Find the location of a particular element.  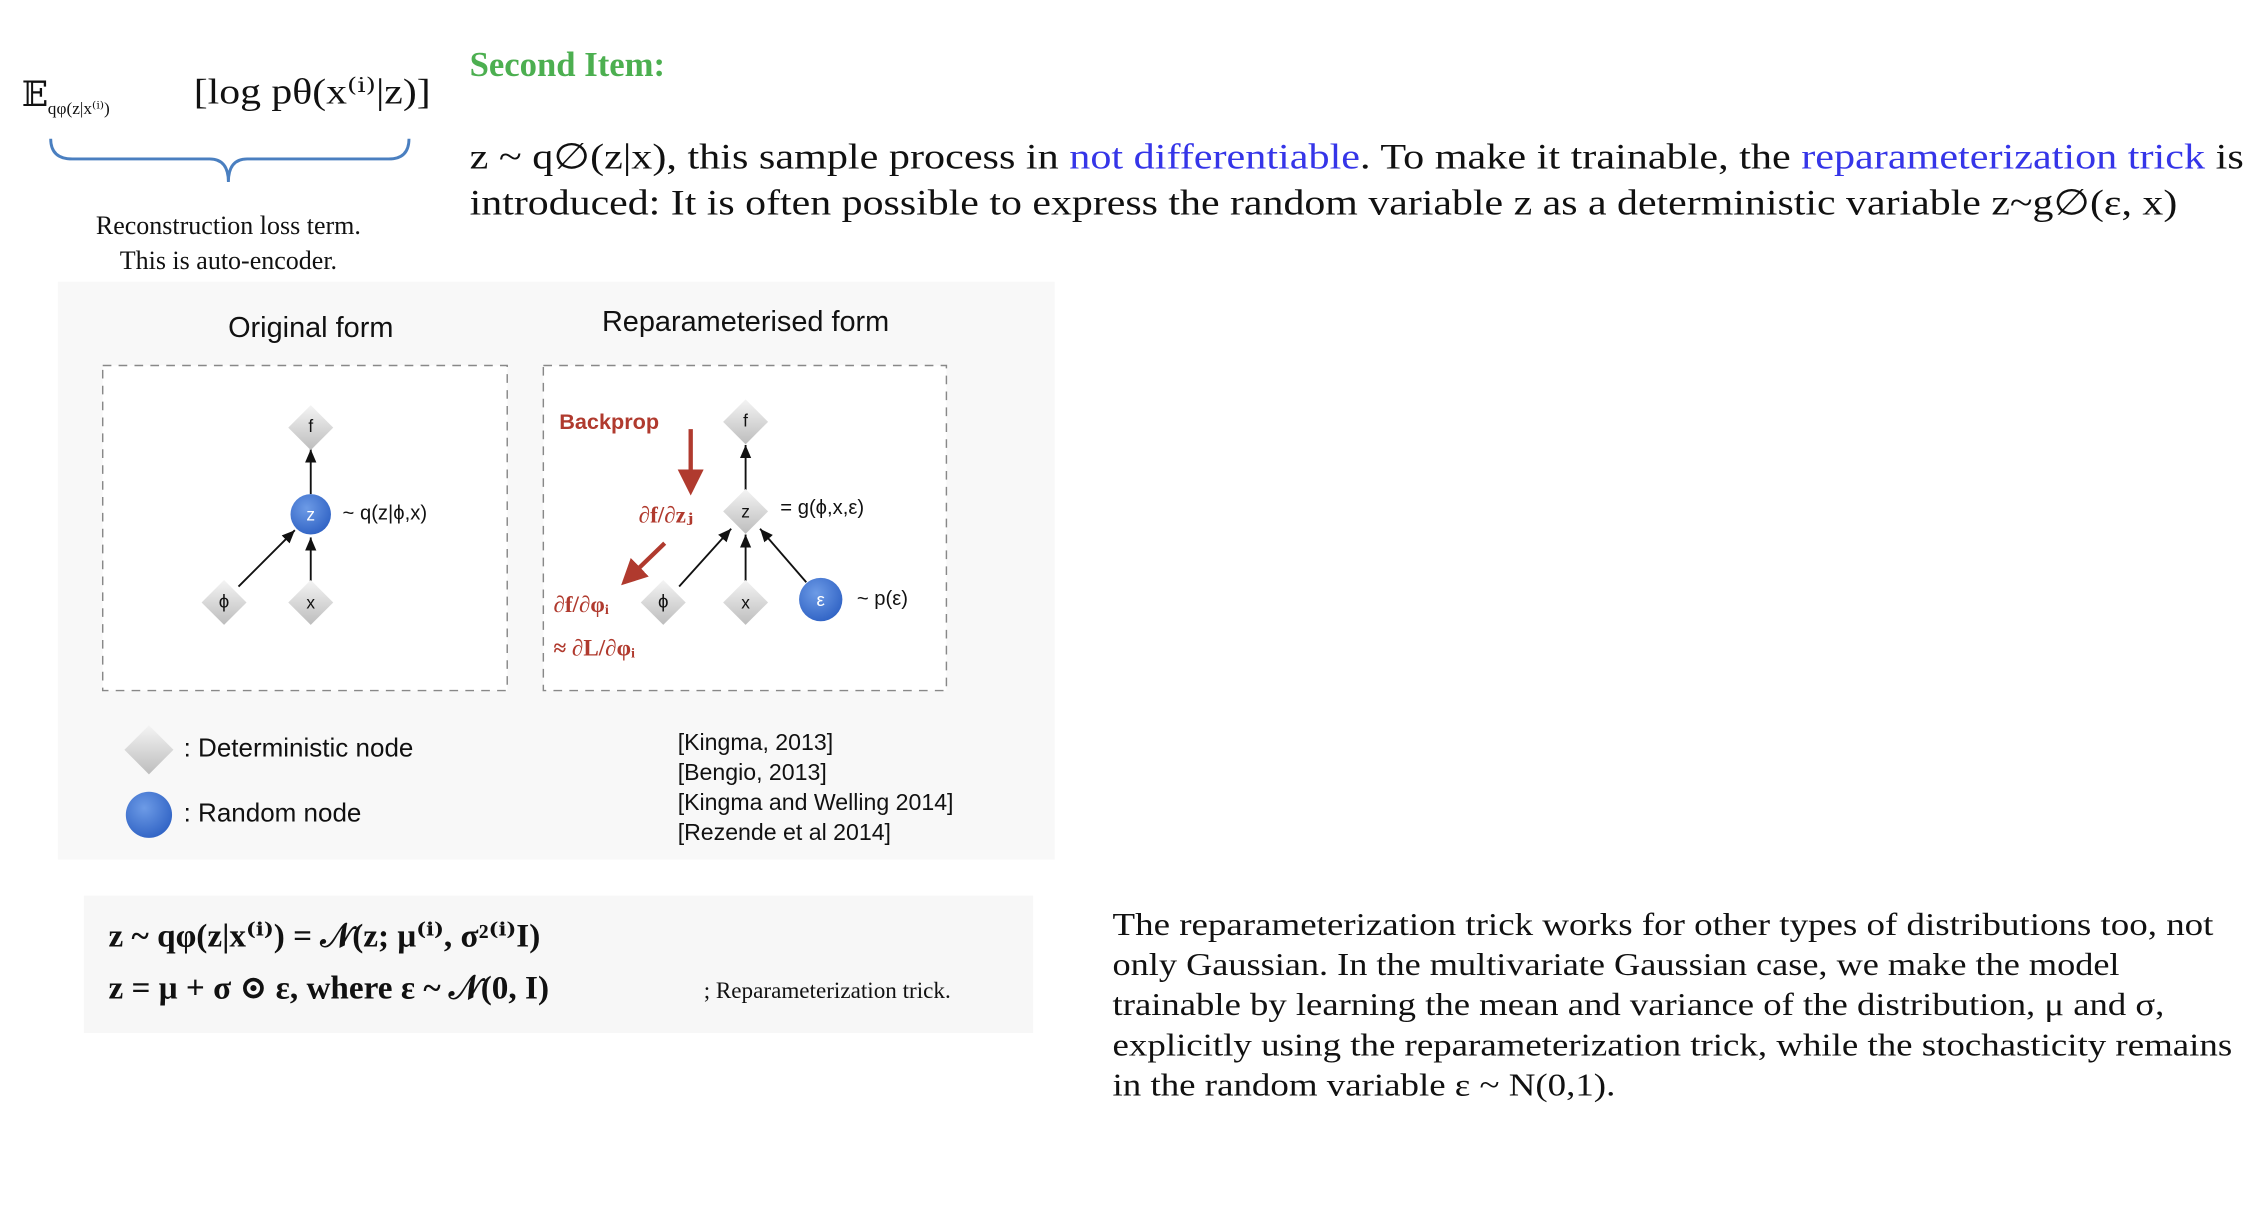

subscript: qφ(z|x⁽ⁱ⁾) is located at coordinates (79, 108).